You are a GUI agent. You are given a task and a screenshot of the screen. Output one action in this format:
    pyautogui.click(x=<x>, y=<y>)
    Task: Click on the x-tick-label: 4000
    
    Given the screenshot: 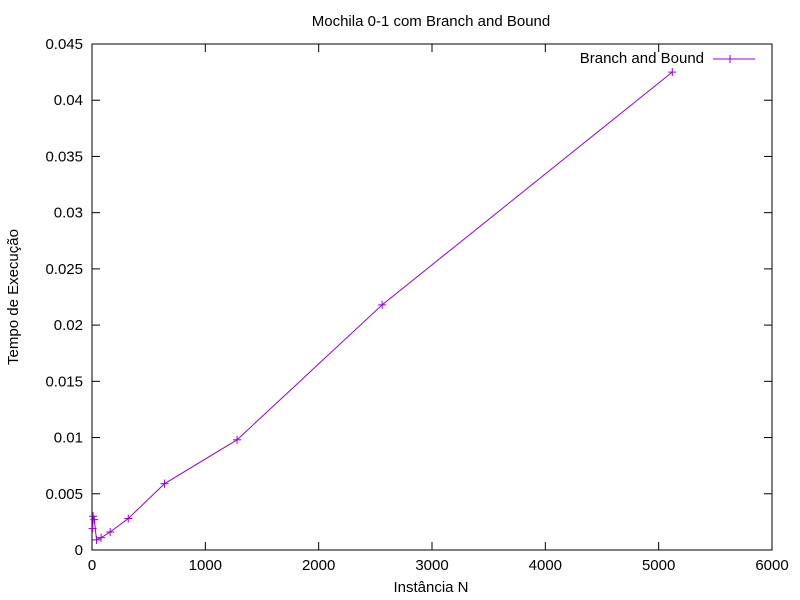 What is the action you would take?
    pyautogui.click(x=545, y=565)
    